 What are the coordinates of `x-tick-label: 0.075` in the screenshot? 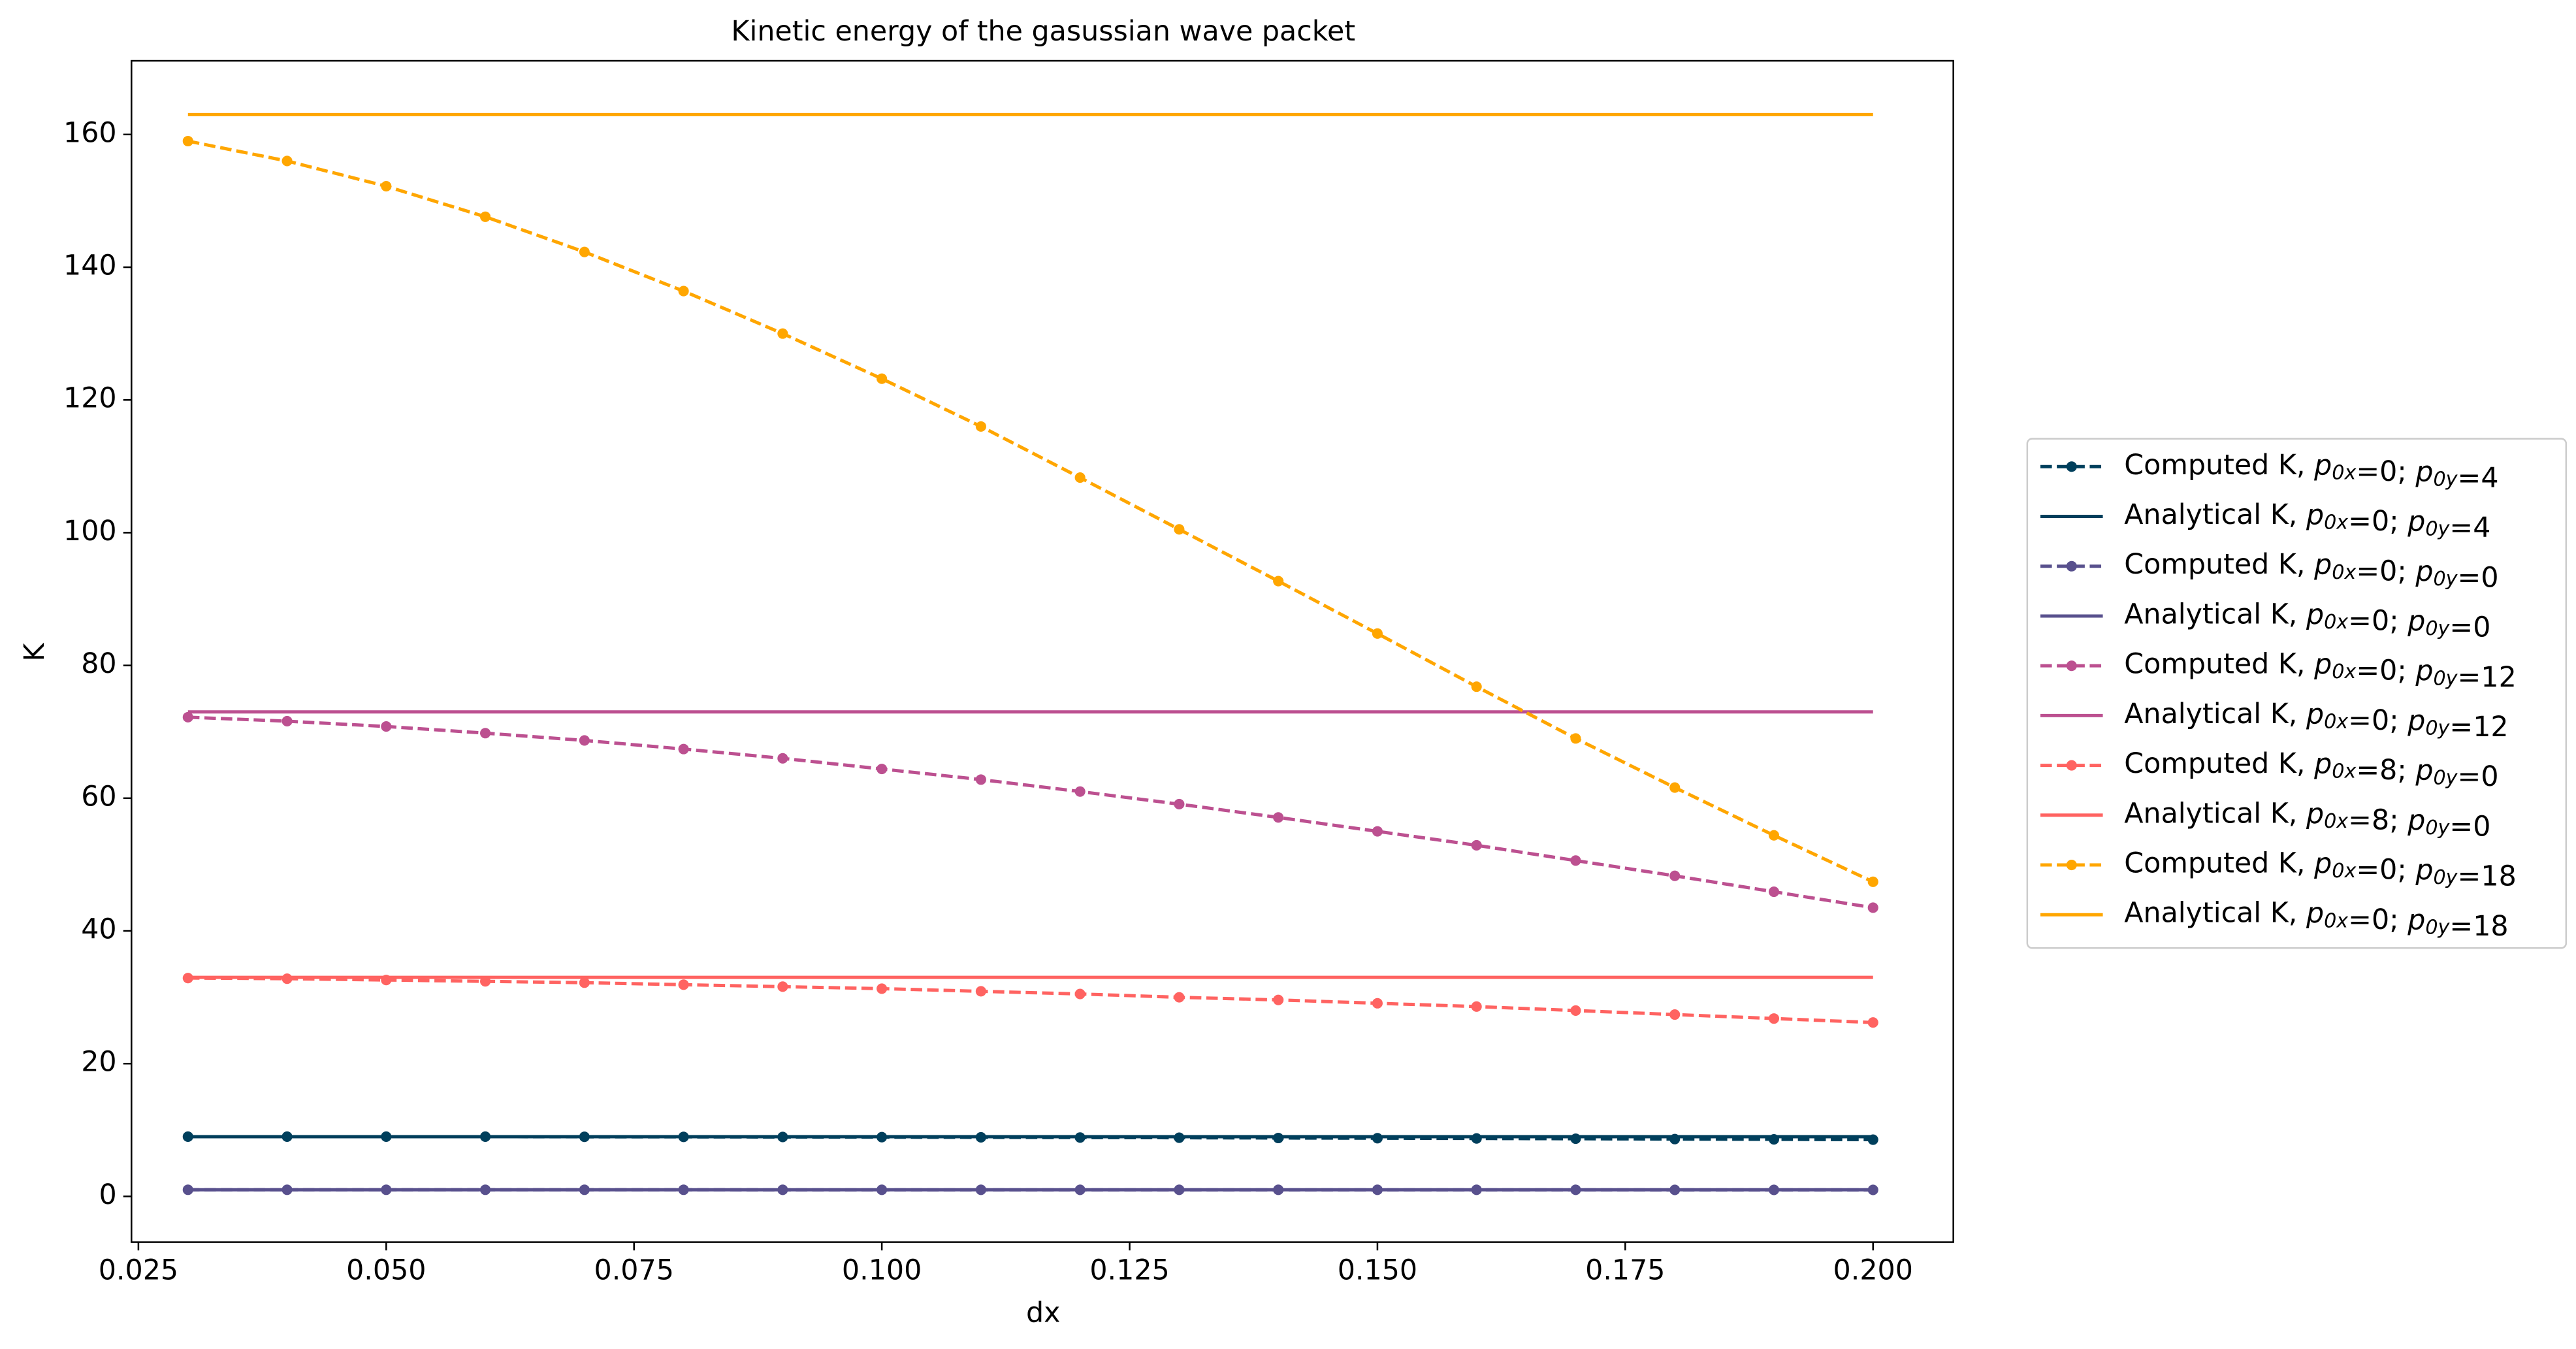 It's located at (634, 1270).